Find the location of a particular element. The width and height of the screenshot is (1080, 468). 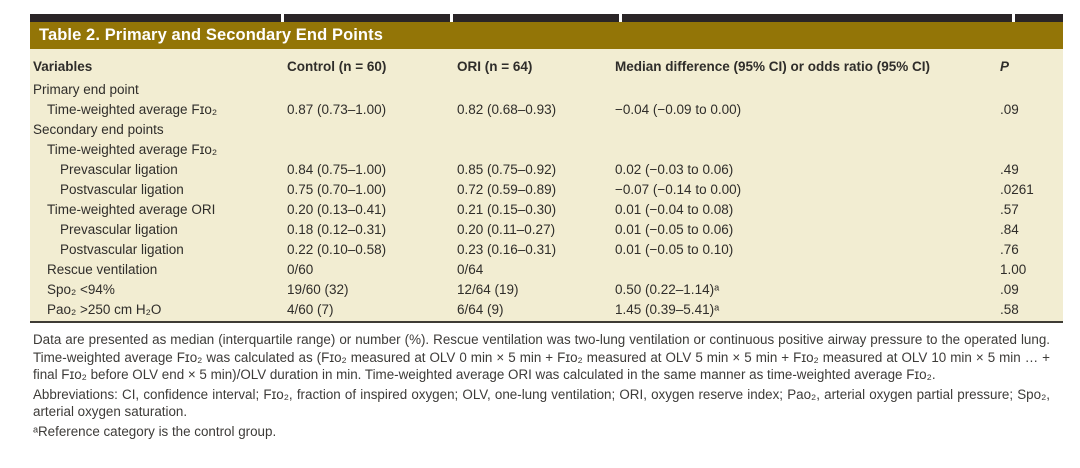

row-label: Primary end point is located at coordinates (86, 89).